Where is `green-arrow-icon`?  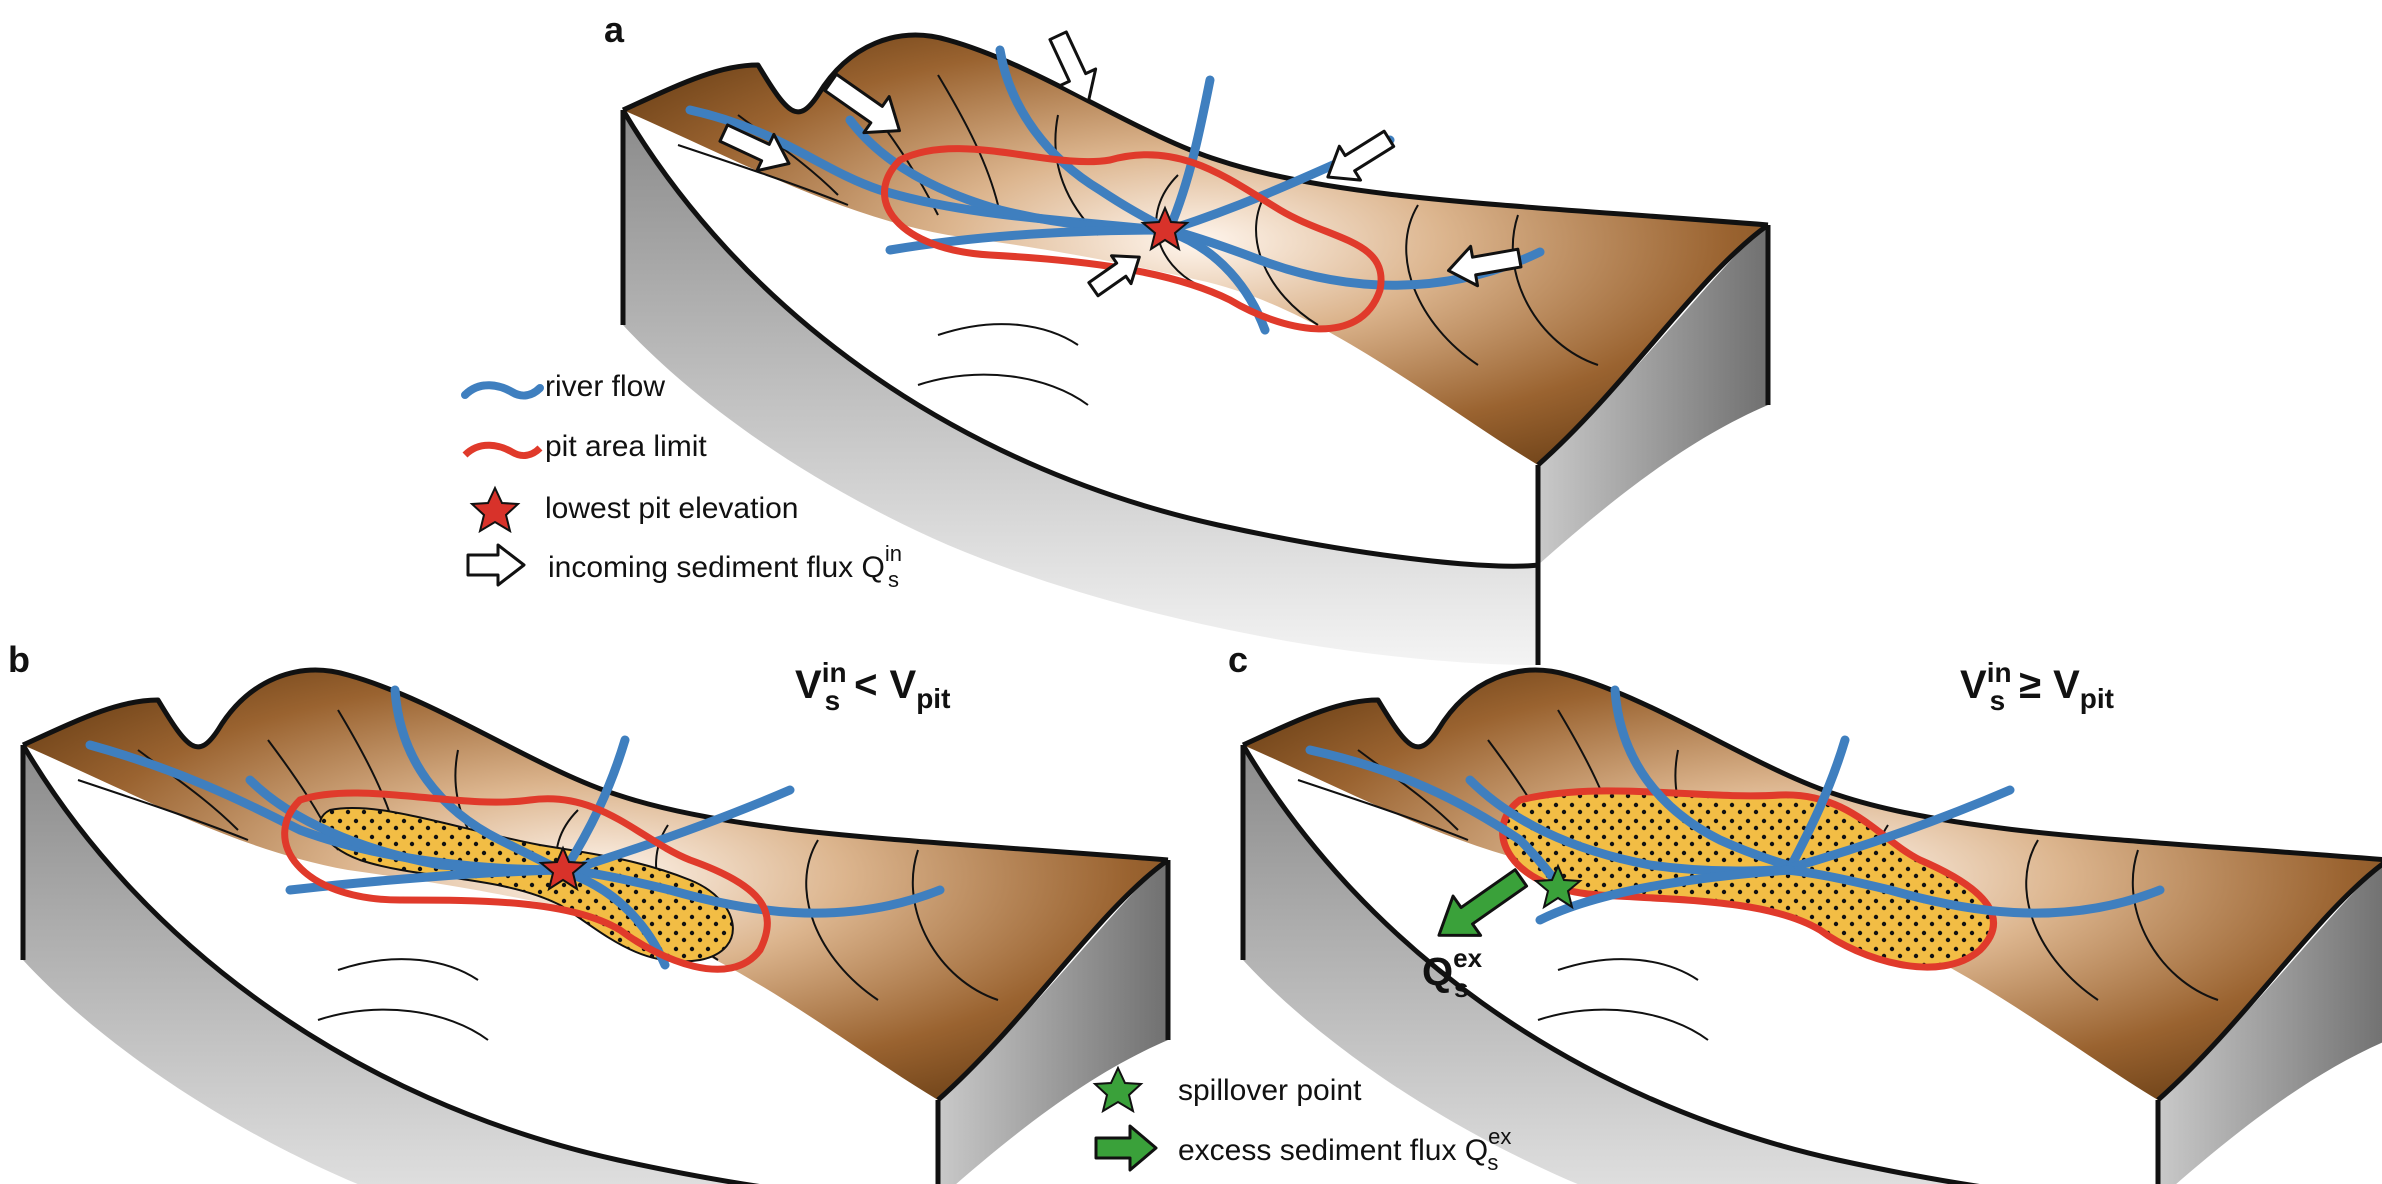
green-arrow-icon is located at coordinates (1126, 1148).